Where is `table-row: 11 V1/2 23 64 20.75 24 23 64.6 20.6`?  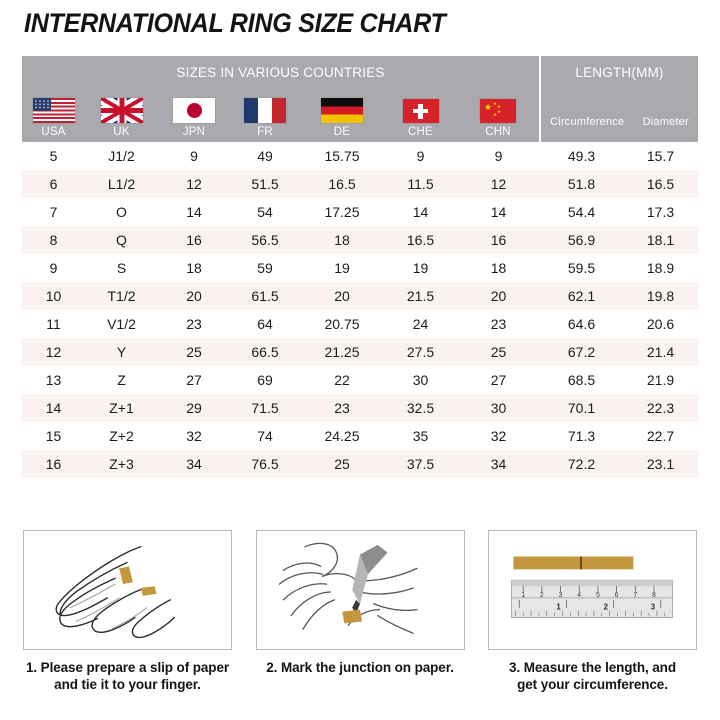 table-row: 11 V1/2 23 64 20.75 24 23 64.6 20.6 is located at coordinates (360, 324).